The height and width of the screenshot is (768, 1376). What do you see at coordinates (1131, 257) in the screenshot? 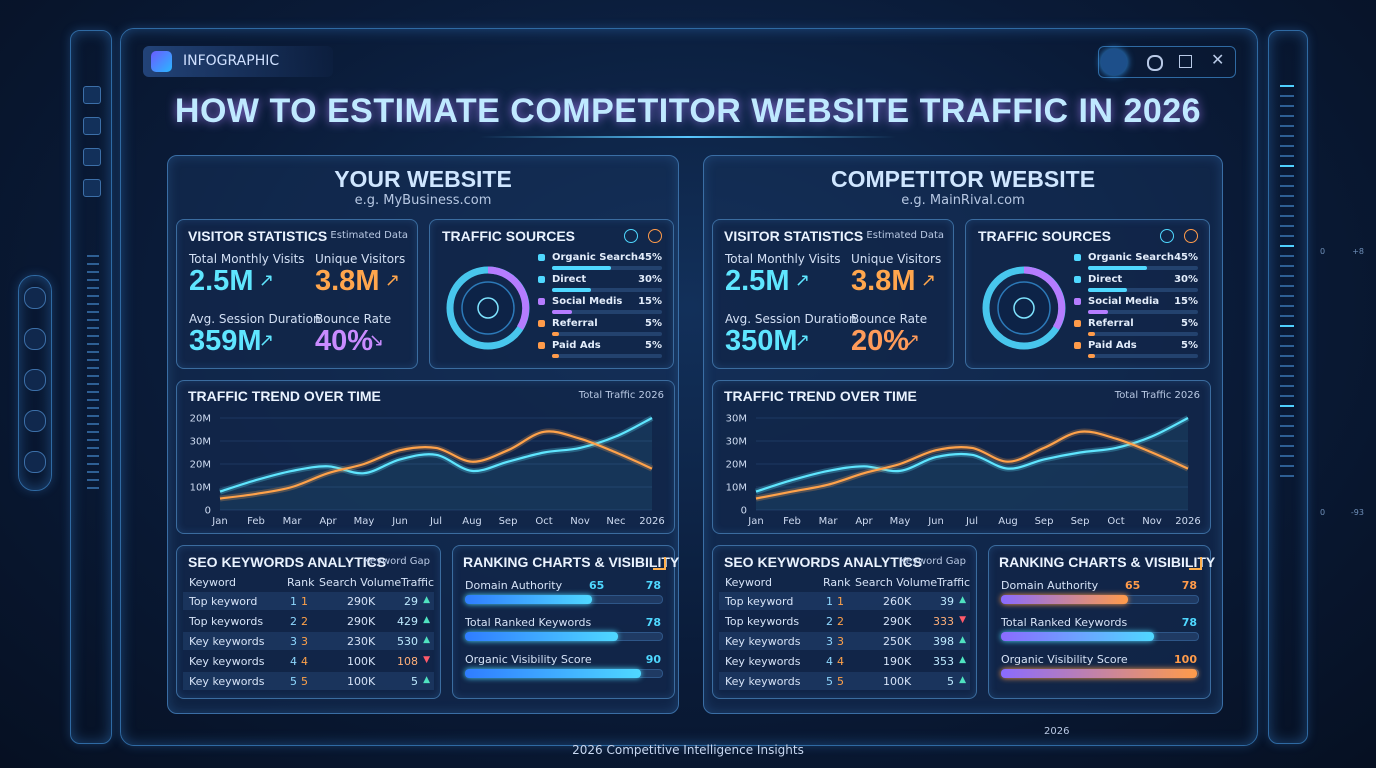
I see `source-name: Organic Search` at bounding box center [1131, 257].